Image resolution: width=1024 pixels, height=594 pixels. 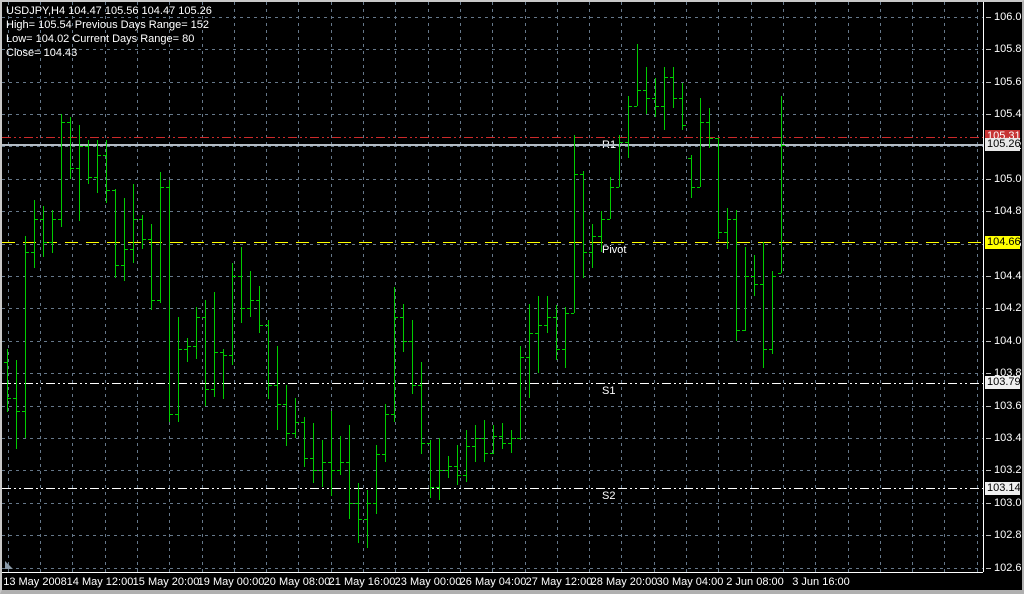 I want to click on price-tick-label: 106.05, so click(x=1008, y=16).